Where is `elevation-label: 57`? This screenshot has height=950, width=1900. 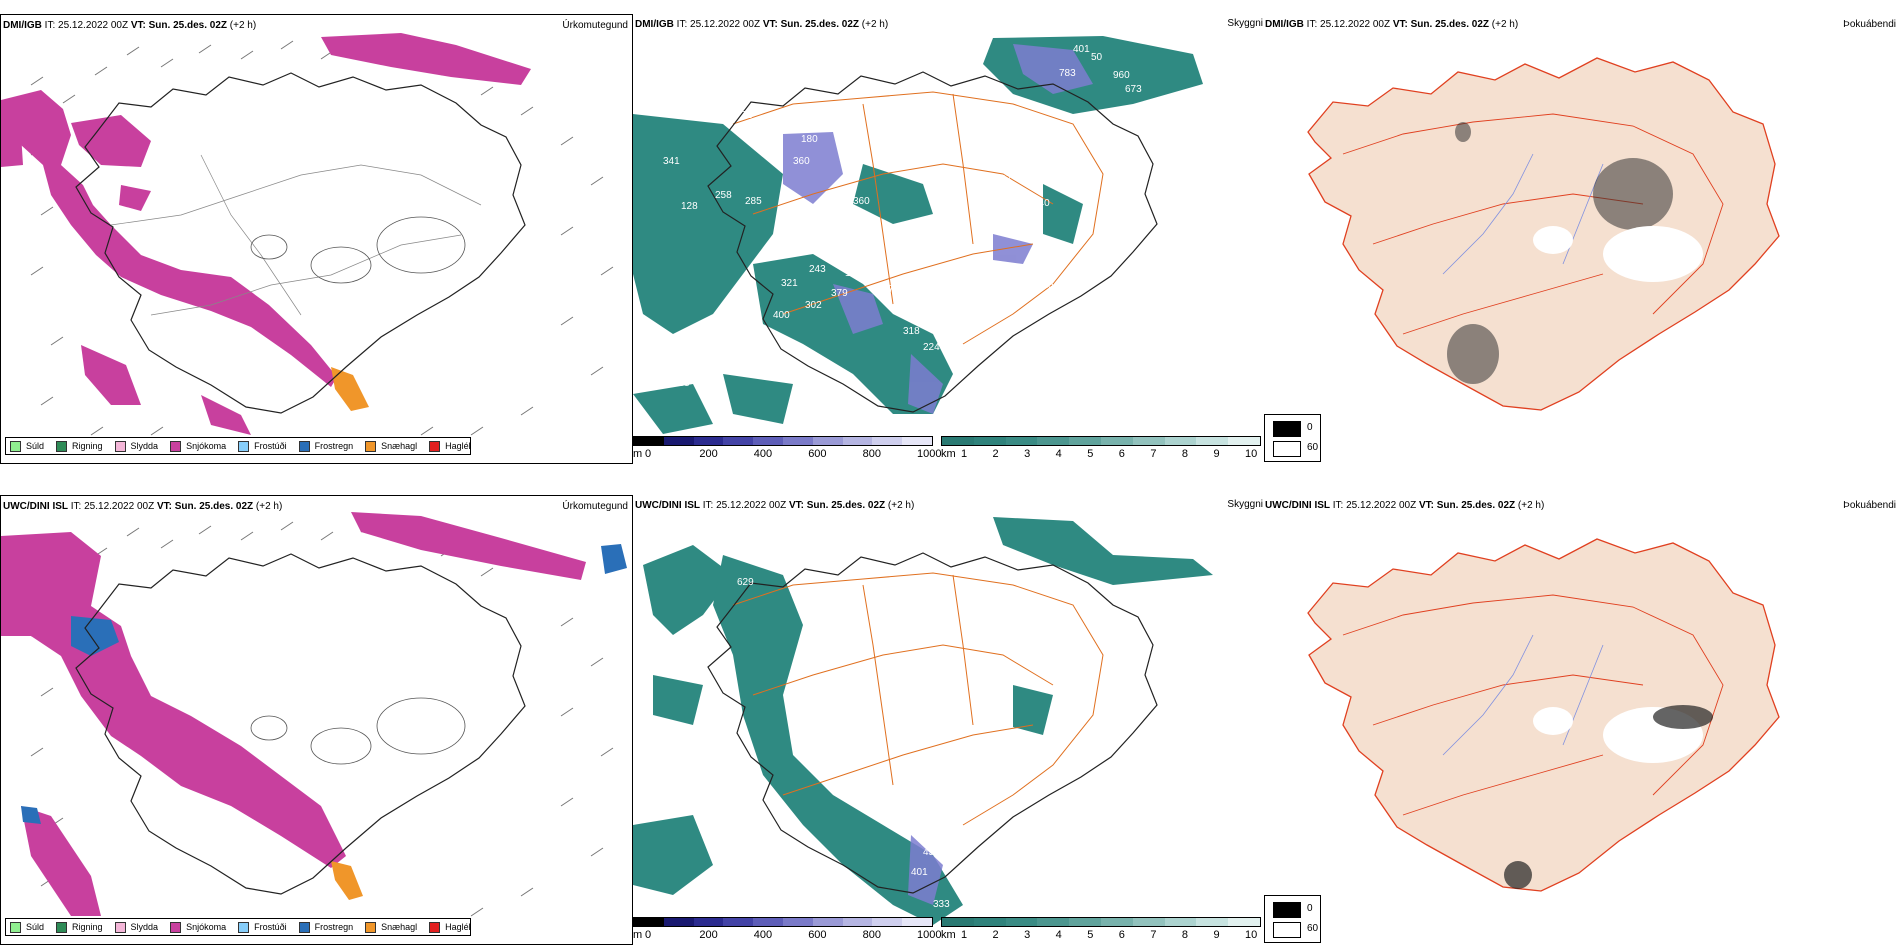
elevation-label: 57 is located at coordinates (1029, 366).